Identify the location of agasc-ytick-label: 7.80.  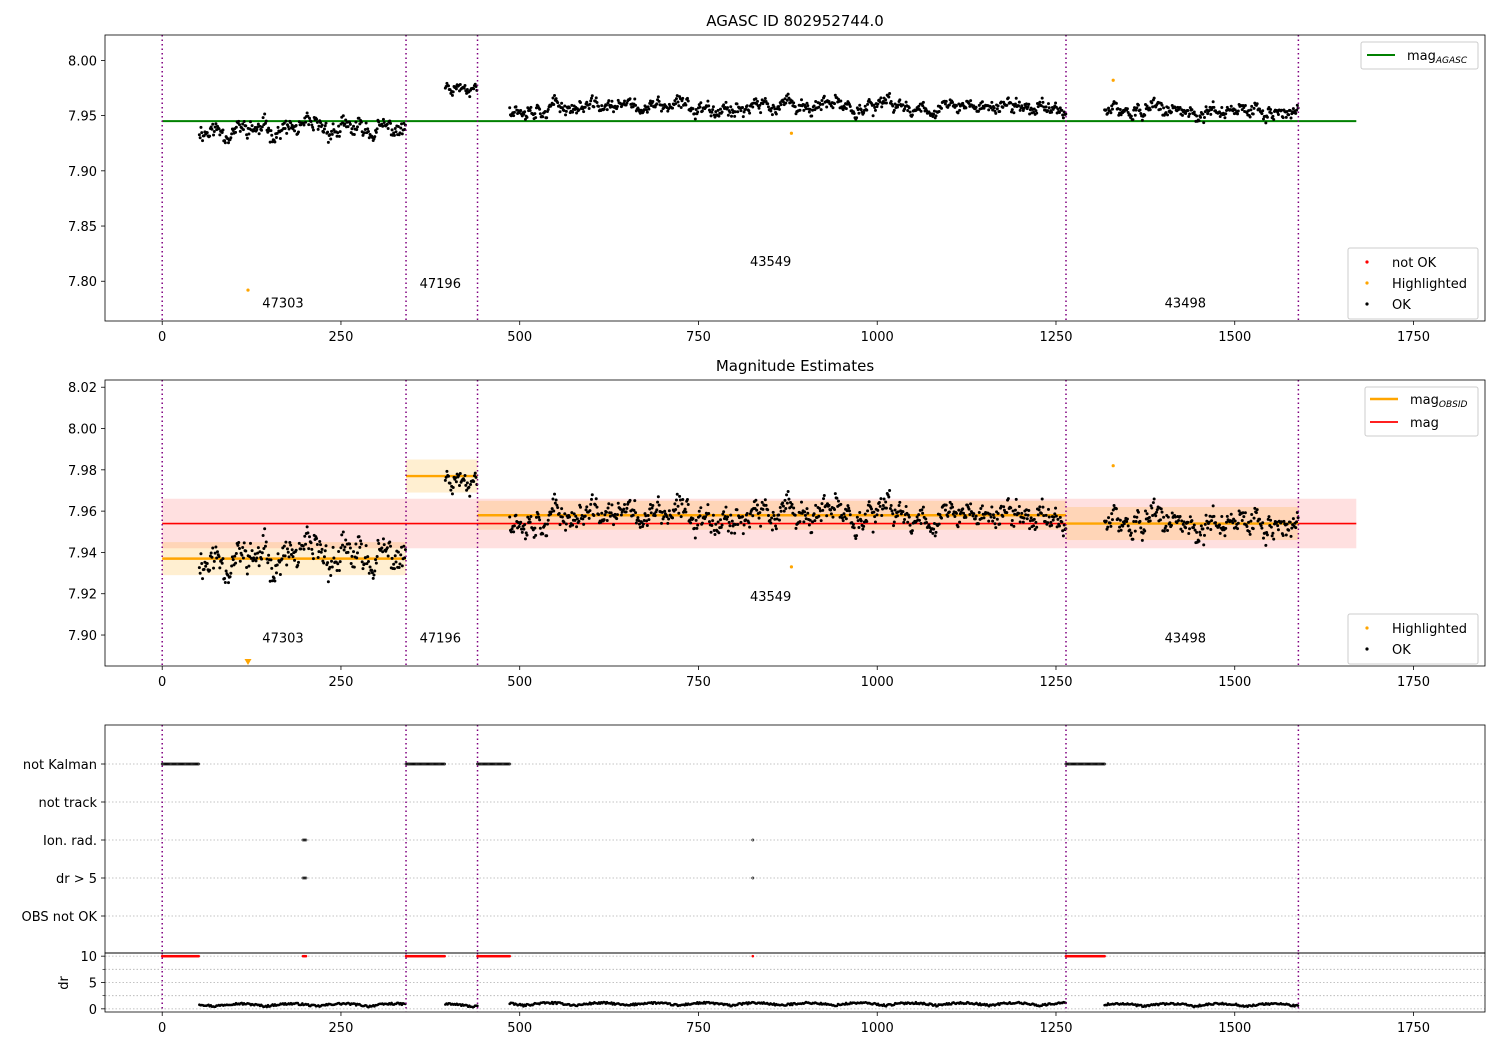
(82, 282).